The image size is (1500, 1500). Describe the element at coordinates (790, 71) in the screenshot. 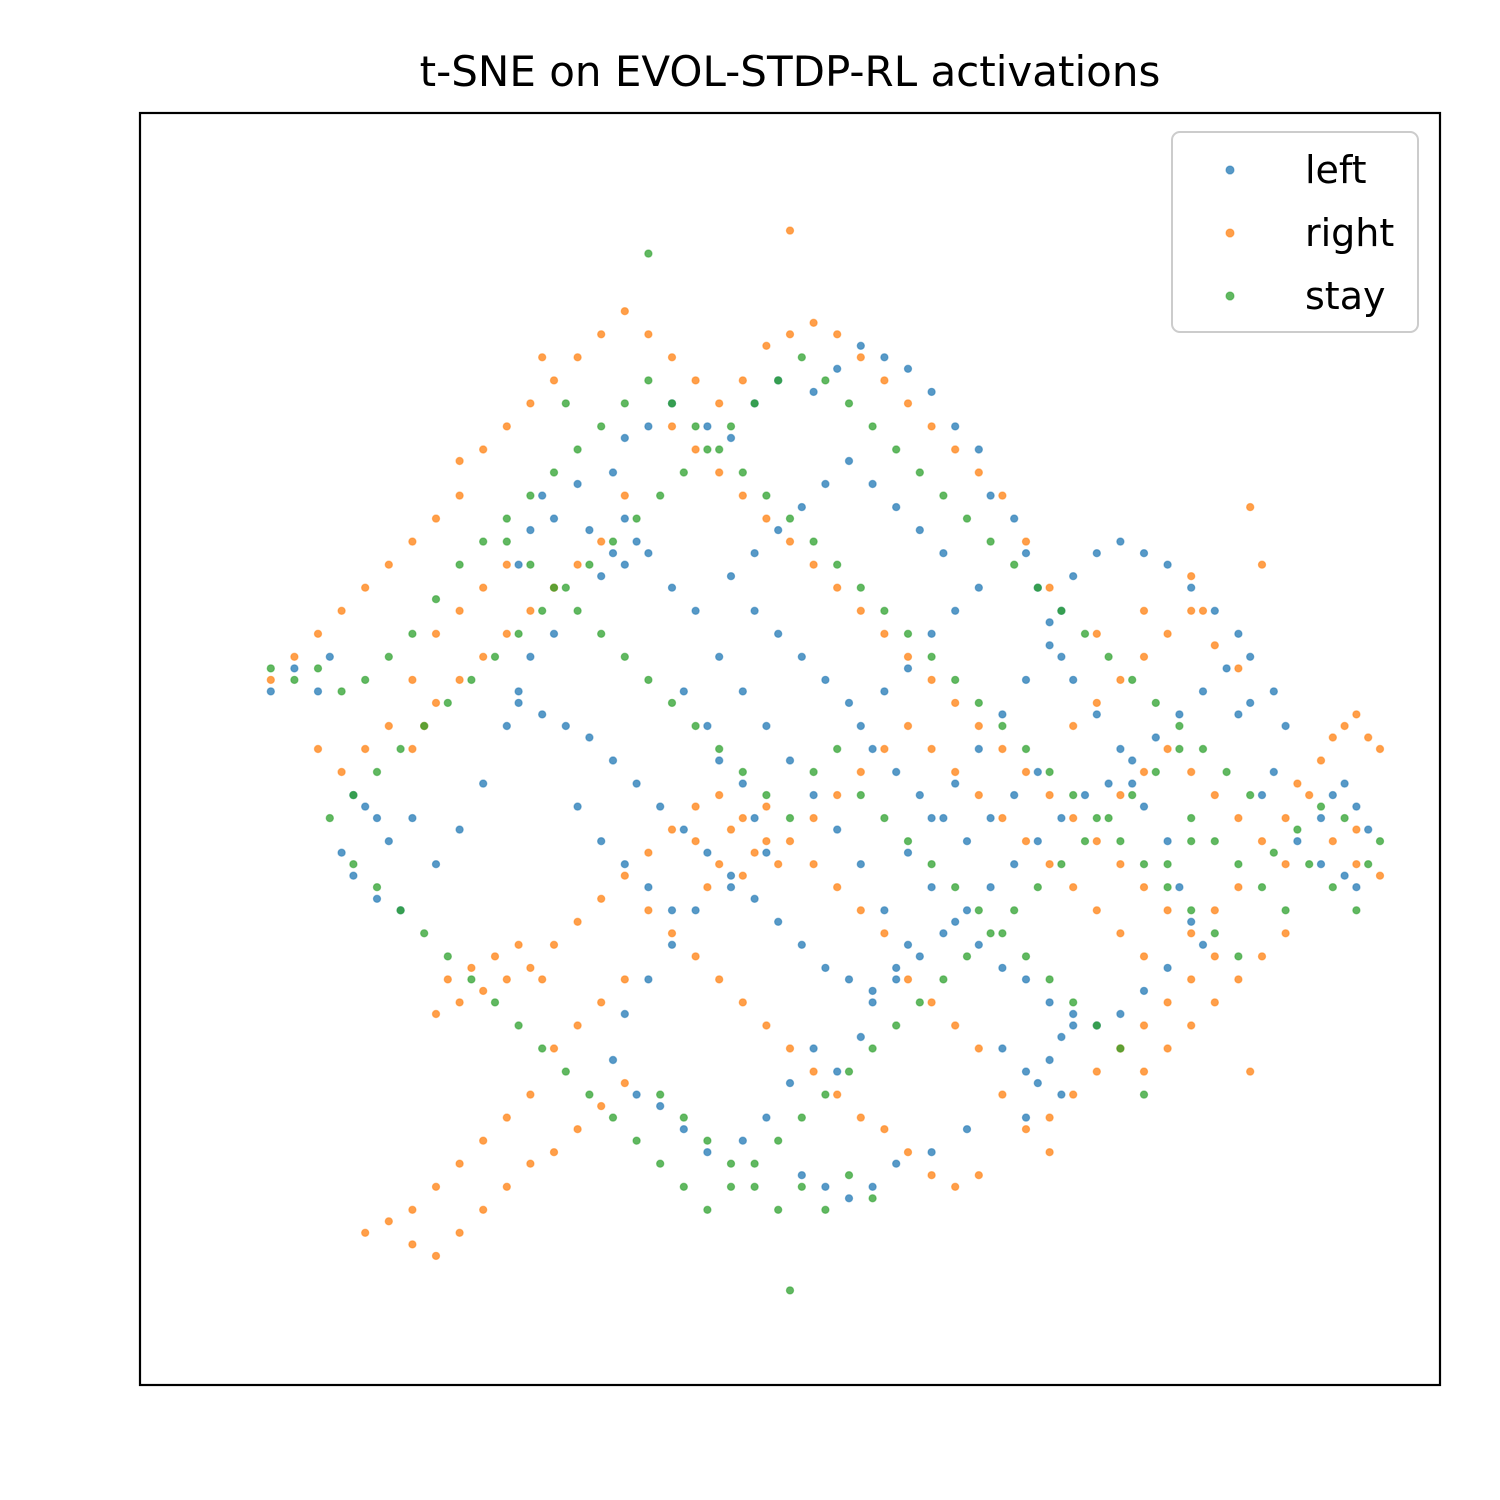

I see `chart-title: t-SNE on EVOL-STDP-RL activations` at that location.